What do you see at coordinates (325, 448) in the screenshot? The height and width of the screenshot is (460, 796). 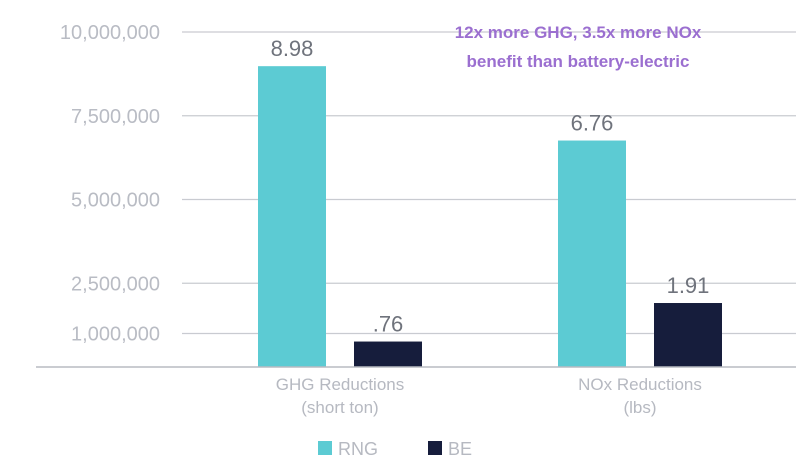 I see `legend-swatch-rng` at bounding box center [325, 448].